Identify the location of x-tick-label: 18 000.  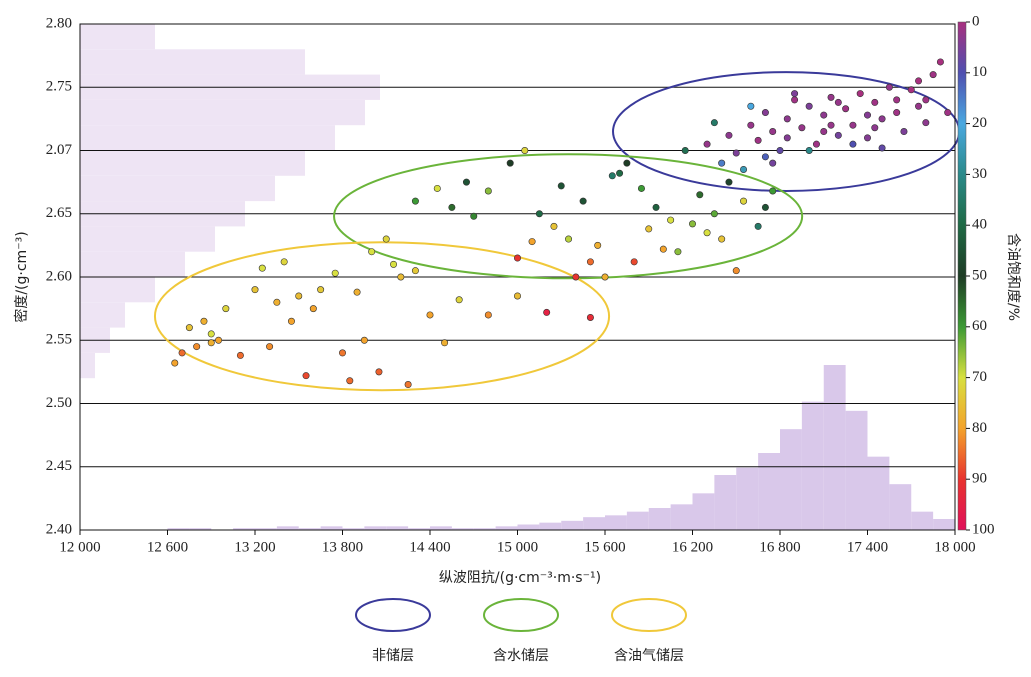
(954, 547).